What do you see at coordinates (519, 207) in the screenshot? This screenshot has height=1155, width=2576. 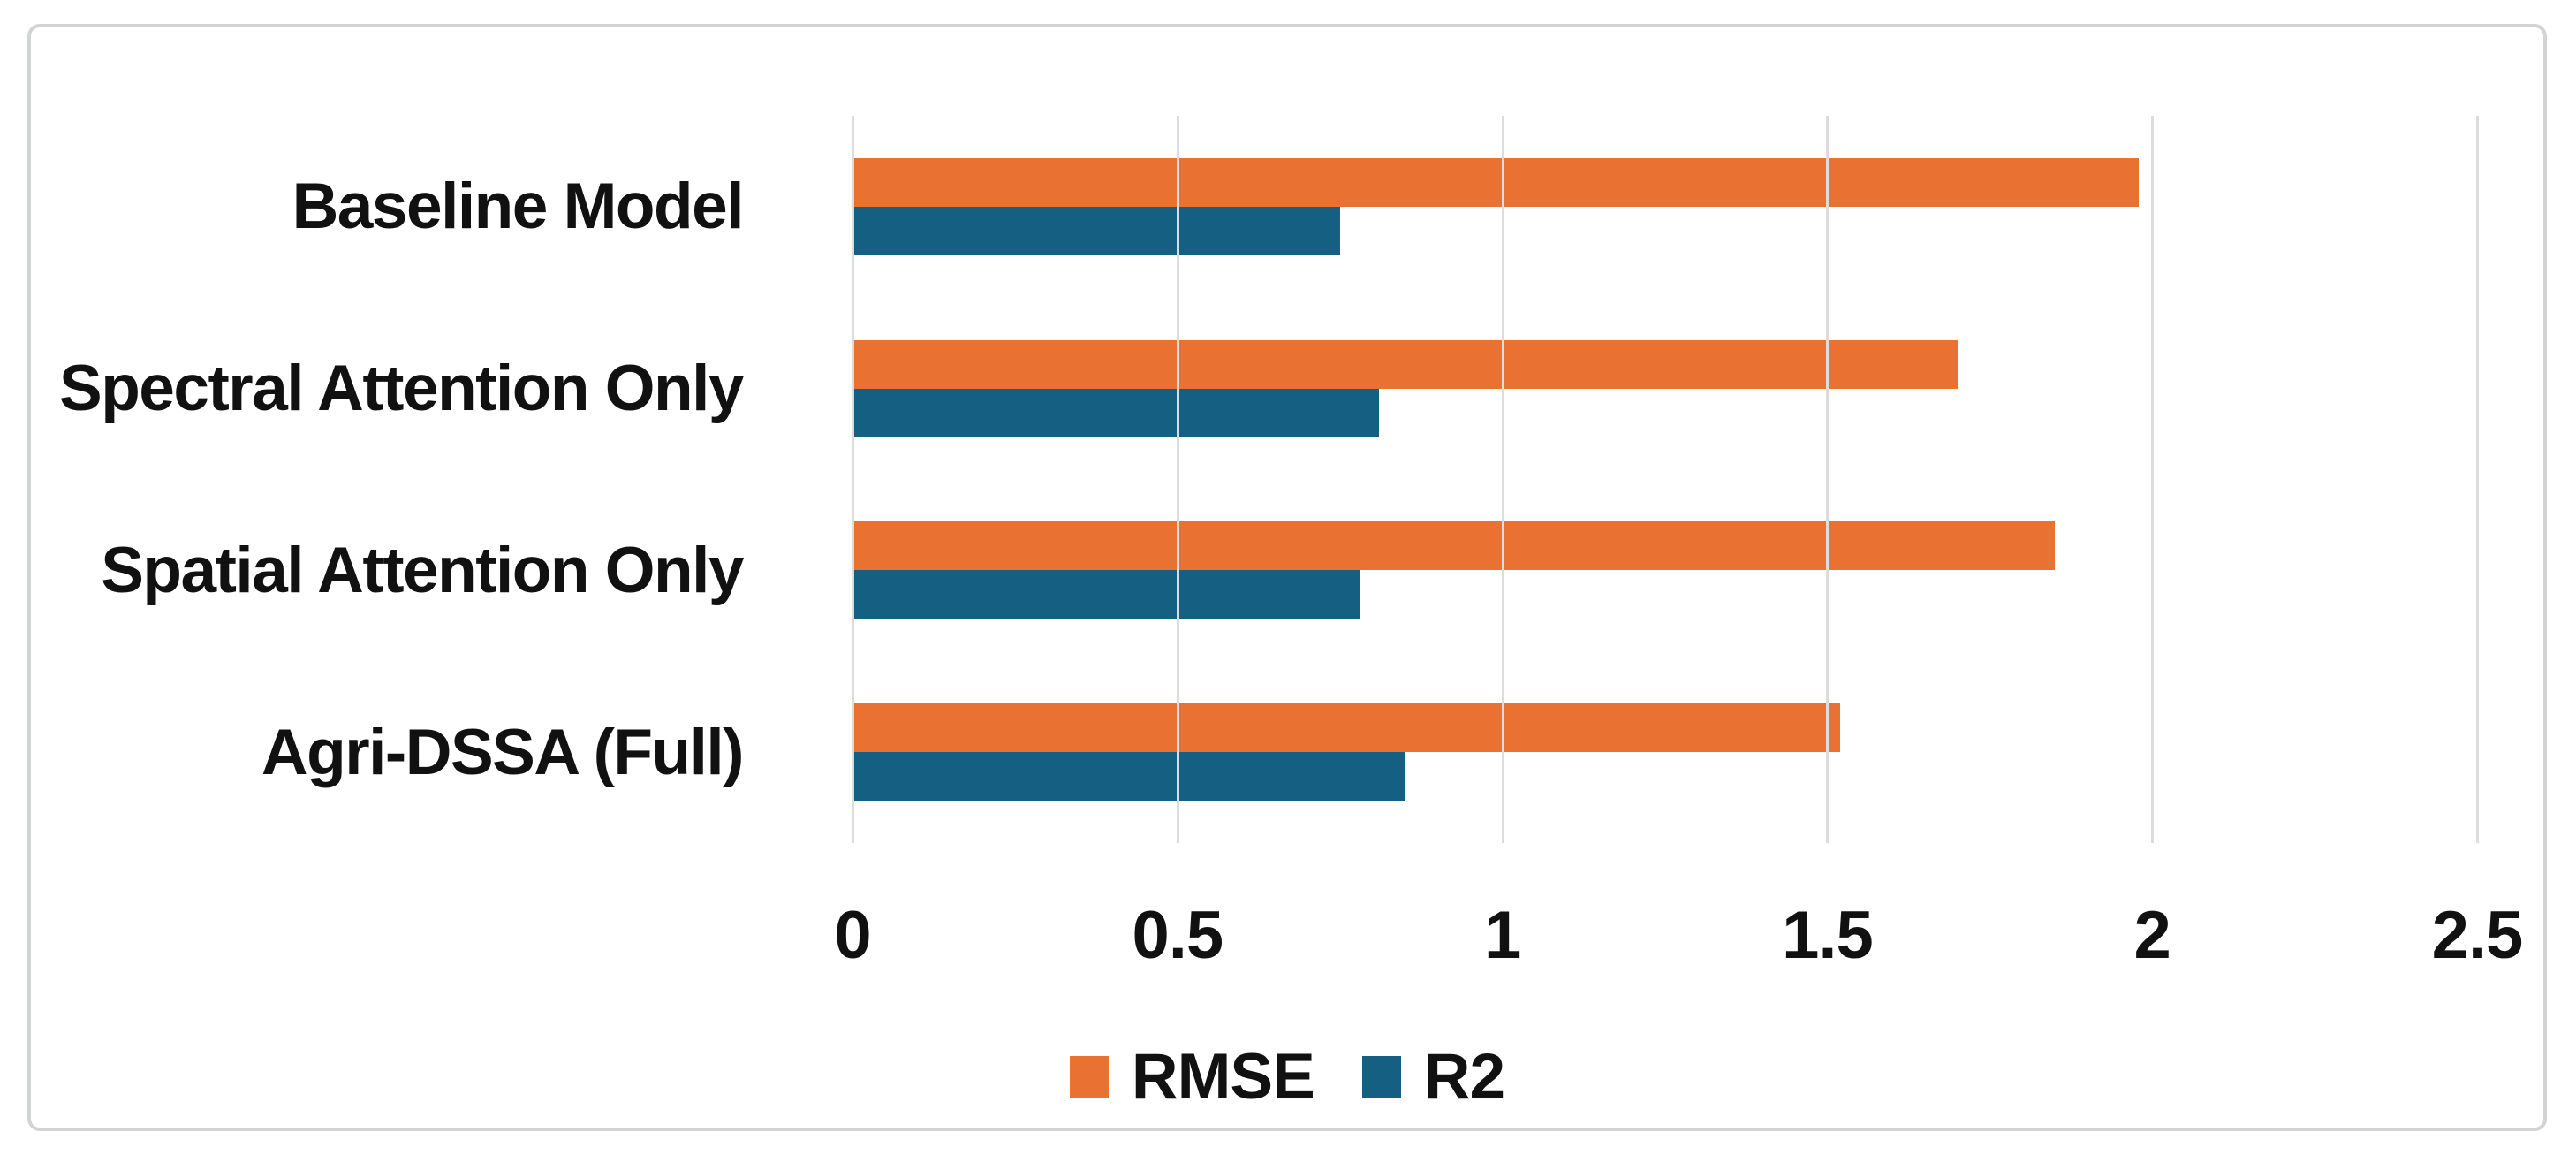 I see `category-label: Baseline Model` at bounding box center [519, 207].